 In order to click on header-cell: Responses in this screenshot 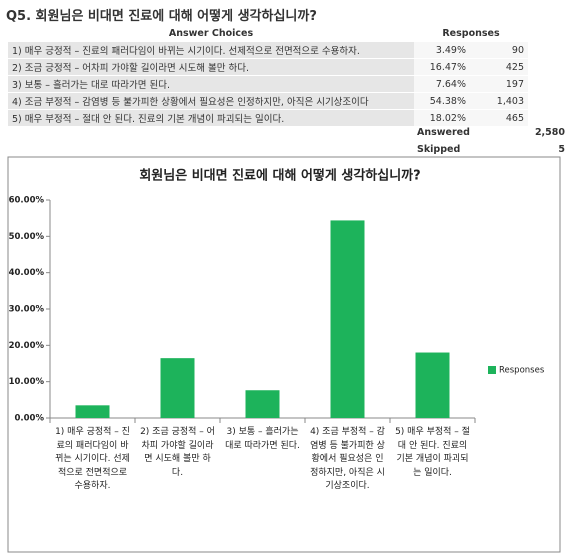, I will do `click(471, 33)`.